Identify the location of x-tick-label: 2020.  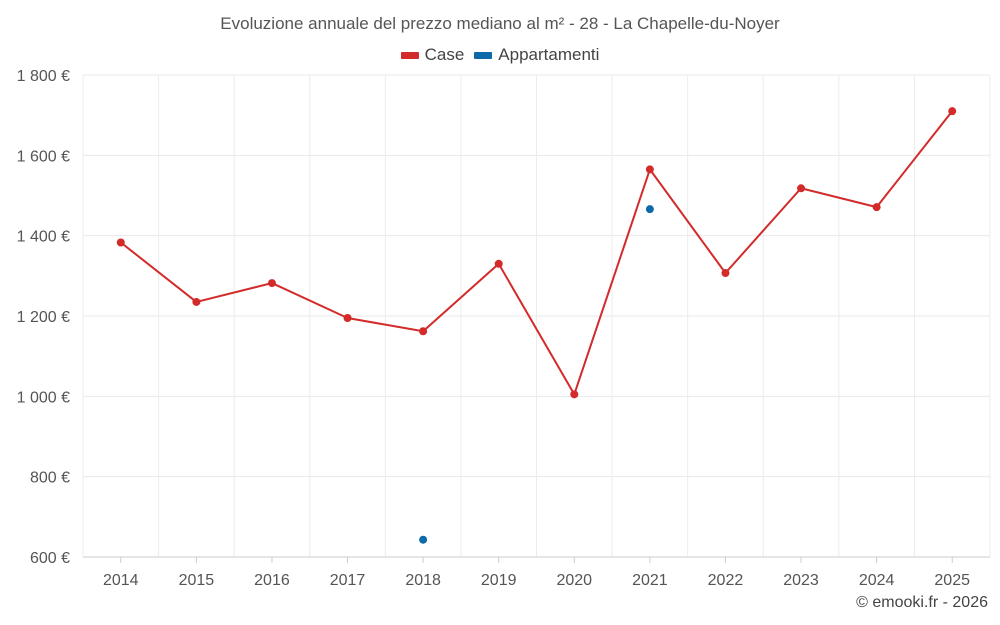
(574, 580).